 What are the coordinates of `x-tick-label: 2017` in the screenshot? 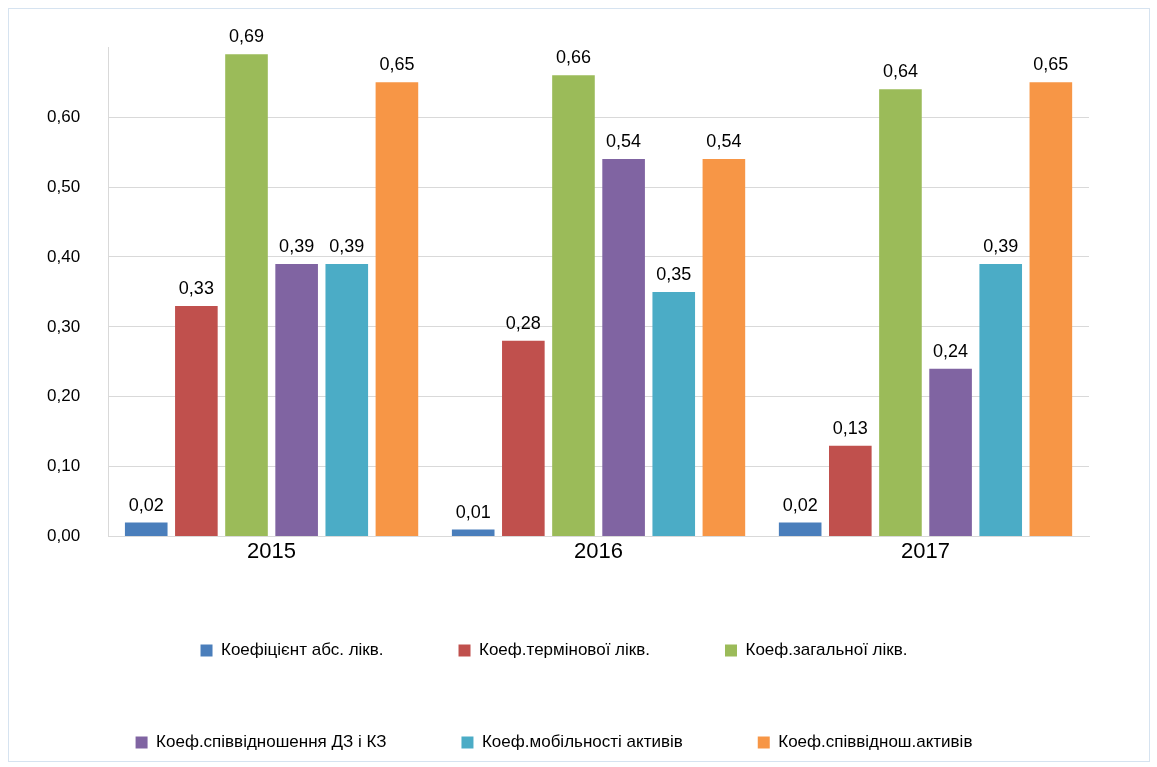 It's located at (925, 550).